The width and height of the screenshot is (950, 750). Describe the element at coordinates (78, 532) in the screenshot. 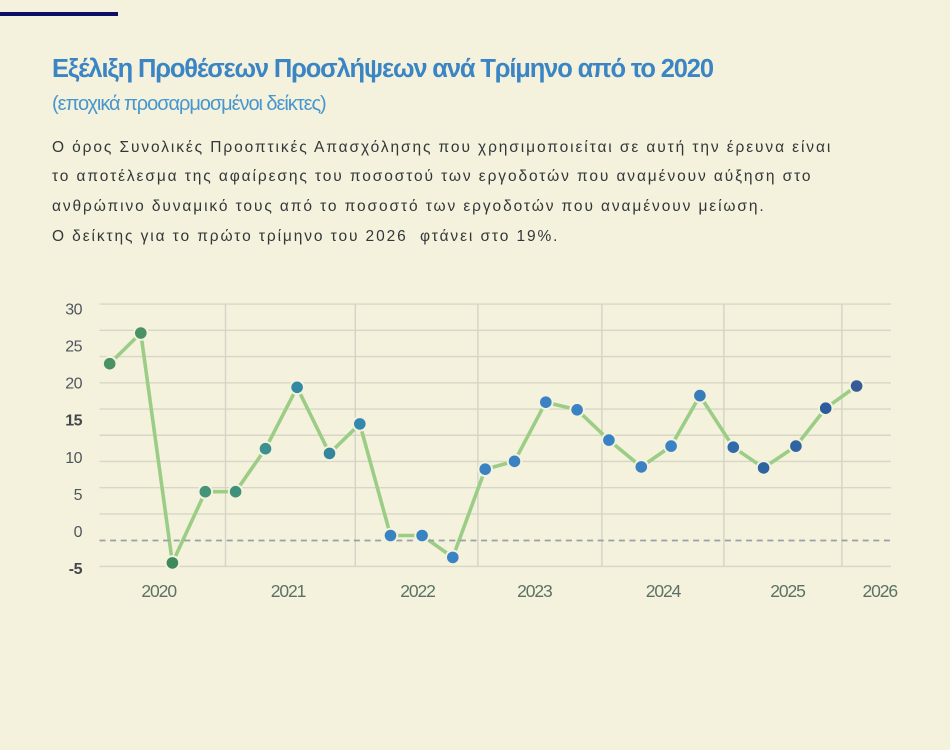

I see `svg-text: 0` at that location.